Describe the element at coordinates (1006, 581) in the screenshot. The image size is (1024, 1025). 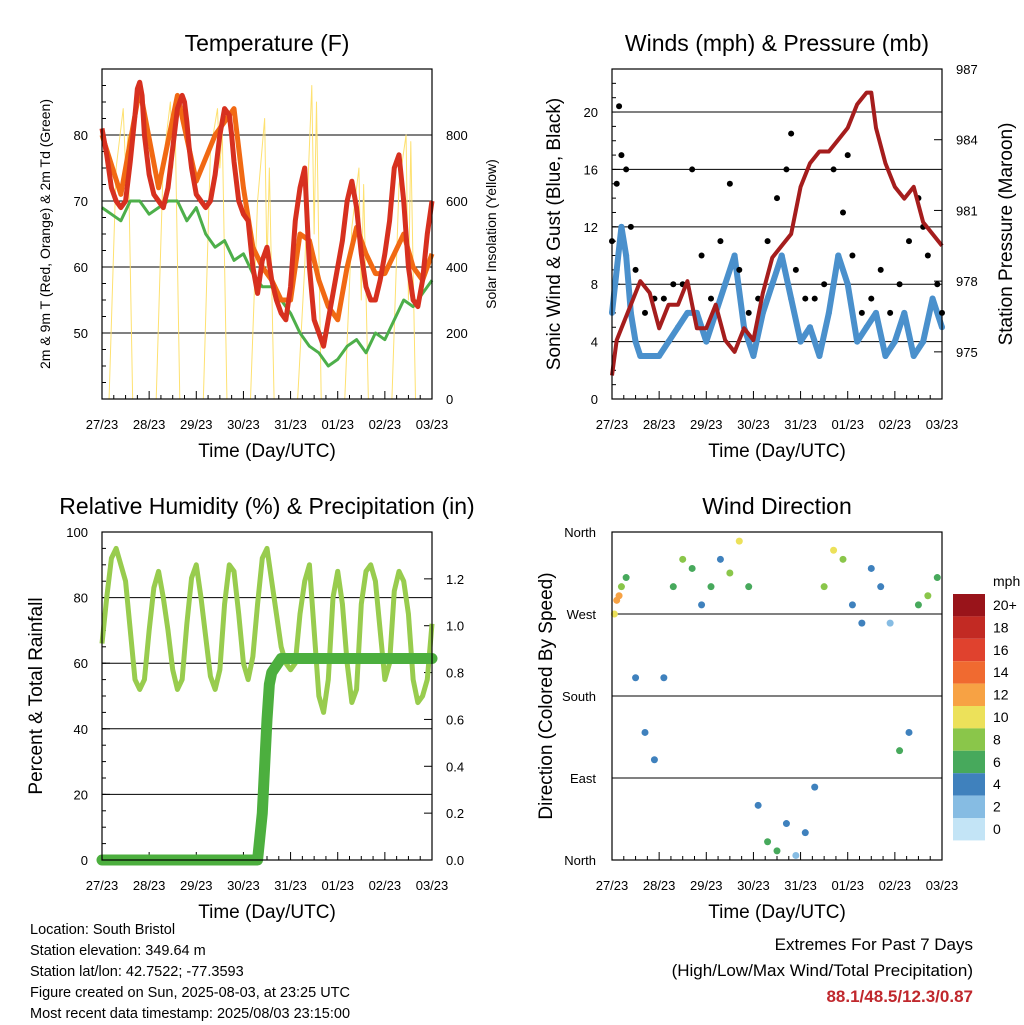
I see `legend-title: mph` at that location.